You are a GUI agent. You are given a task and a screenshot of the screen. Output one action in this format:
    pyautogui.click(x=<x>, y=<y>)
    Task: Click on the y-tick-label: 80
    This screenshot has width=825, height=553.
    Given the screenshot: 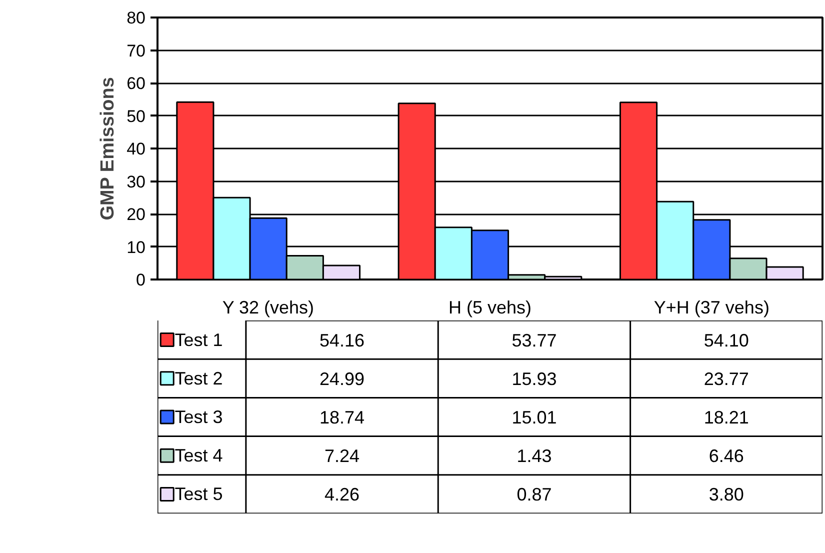 What is the action you would take?
    pyautogui.click(x=136, y=18)
    